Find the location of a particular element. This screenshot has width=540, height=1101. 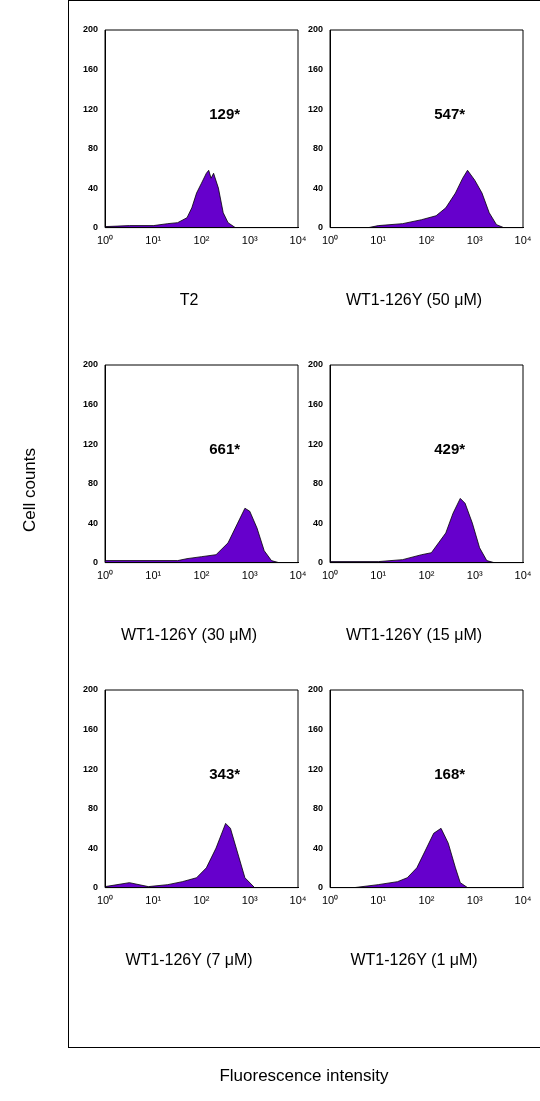

annotation: 429* is located at coordinates (450, 448).